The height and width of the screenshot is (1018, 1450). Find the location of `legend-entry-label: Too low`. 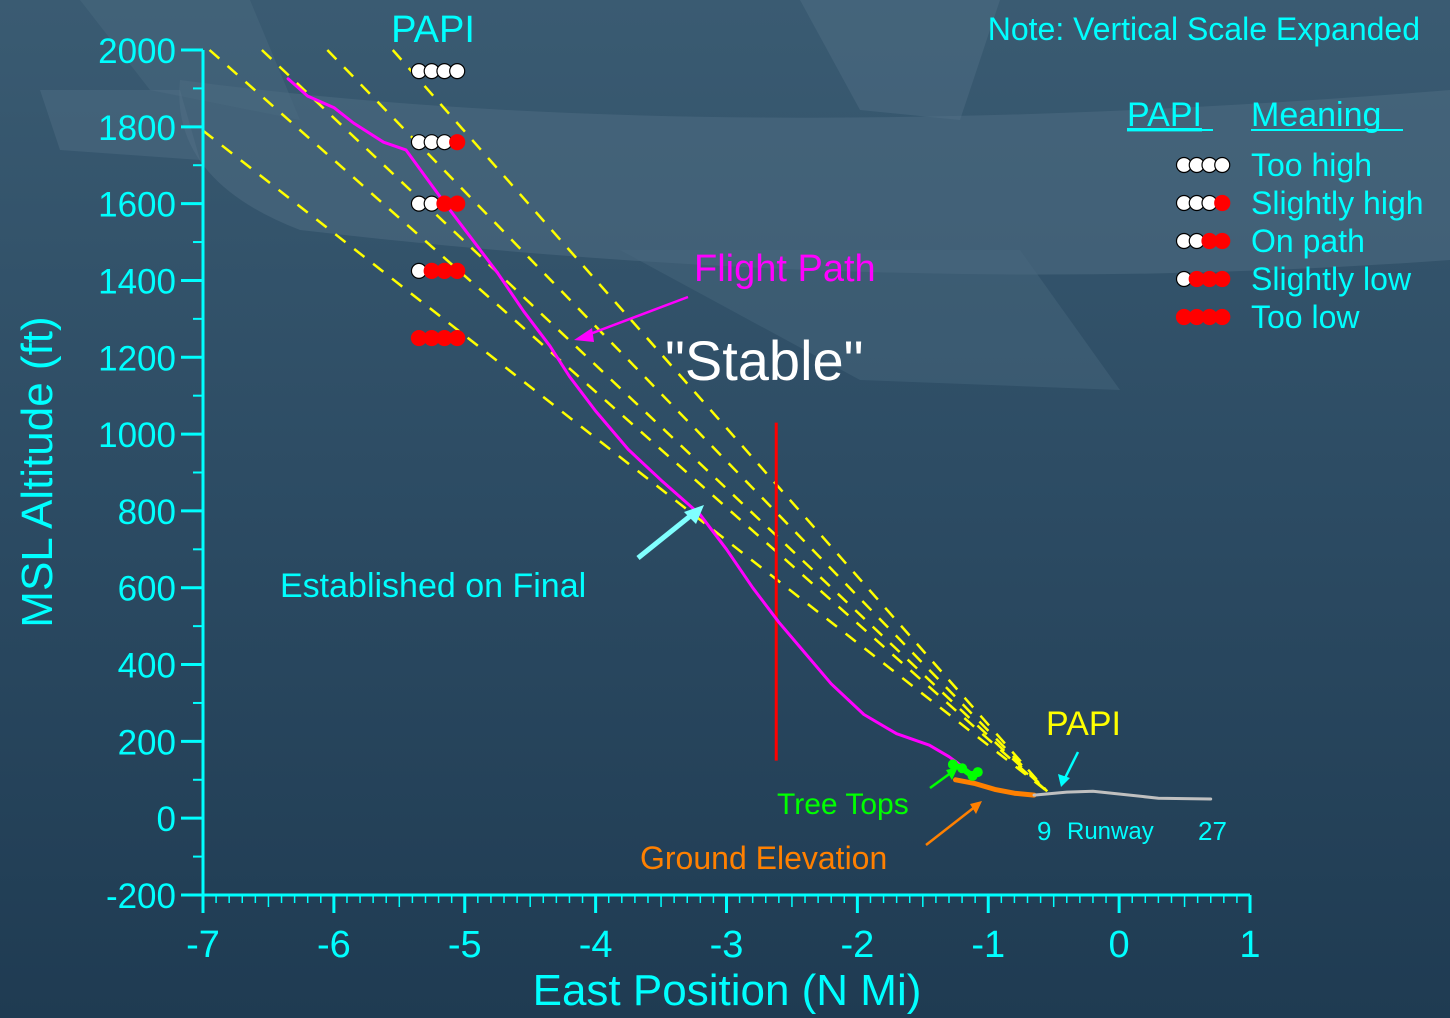

legend-entry-label: Too low is located at coordinates (1305, 317).